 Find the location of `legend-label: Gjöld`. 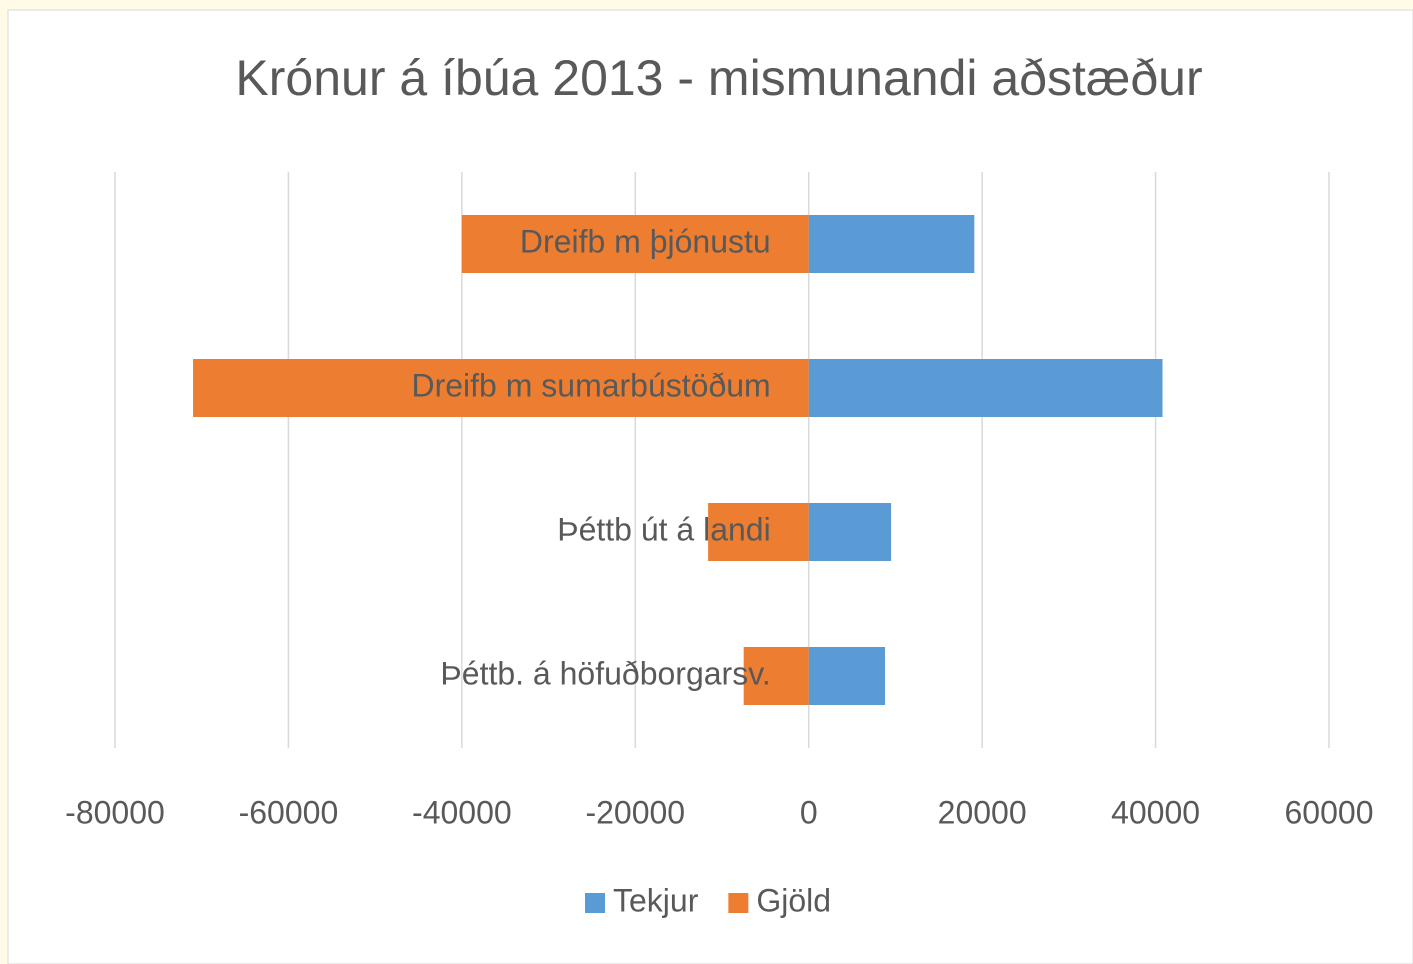

legend-label: Gjöld is located at coordinates (793, 900).